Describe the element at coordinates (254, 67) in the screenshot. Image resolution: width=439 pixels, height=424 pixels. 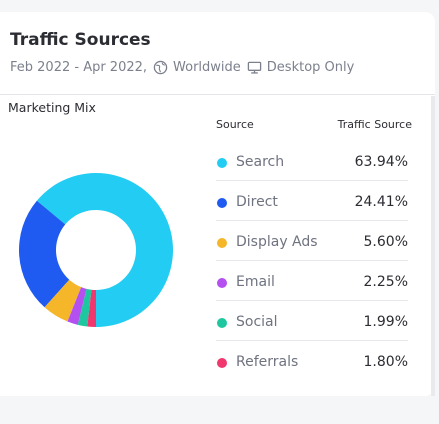
I see `monitor-icon` at that location.